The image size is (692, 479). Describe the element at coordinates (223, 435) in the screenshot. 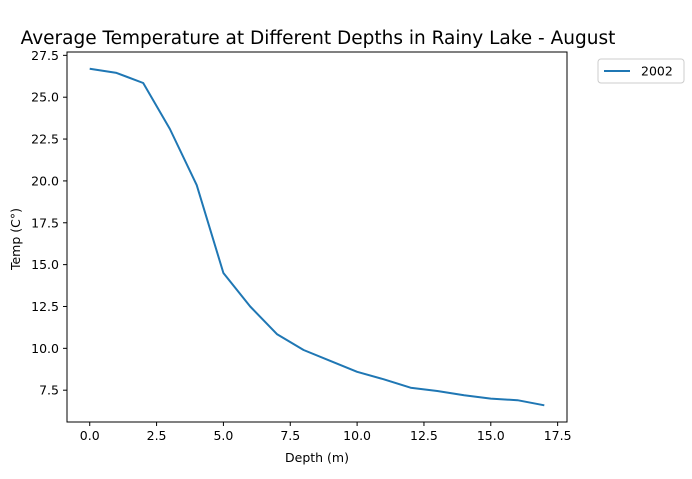

I see `x-tick-label: 5.0` at that location.